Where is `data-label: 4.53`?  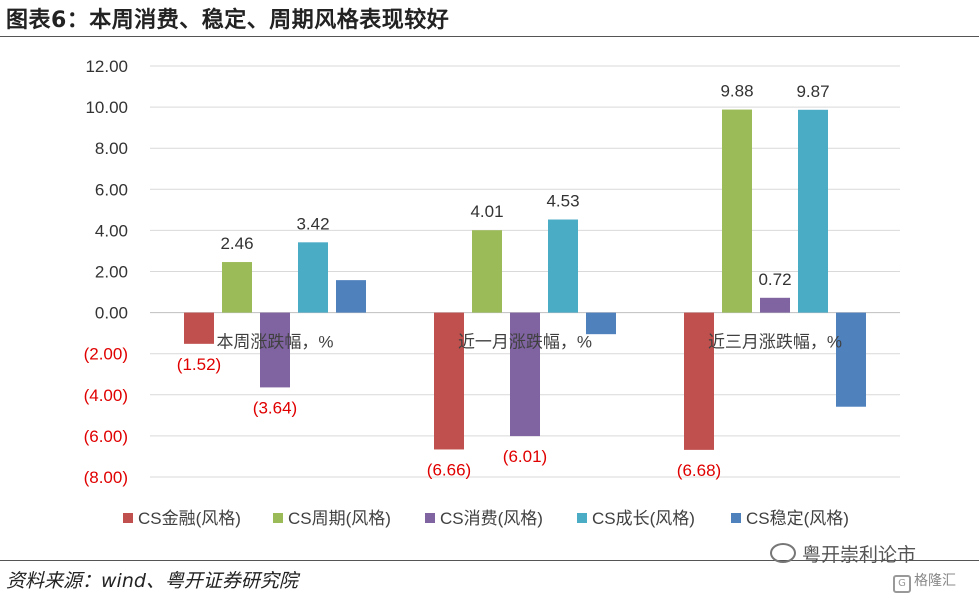
data-label: 4.53 is located at coordinates (562, 201).